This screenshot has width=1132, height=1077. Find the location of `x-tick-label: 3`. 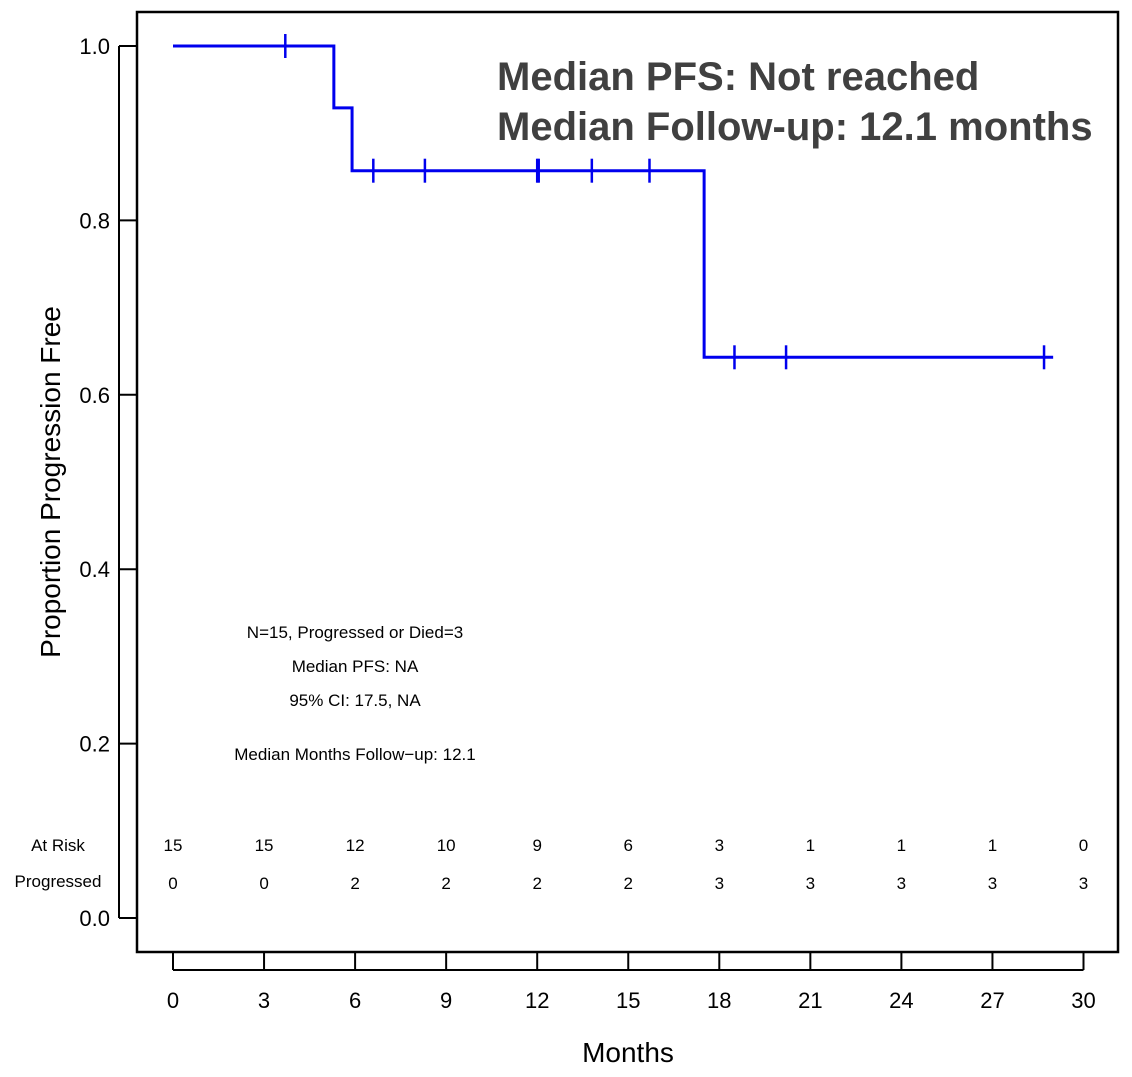

x-tick-label: 3 is located at coordinates (264, 1000).